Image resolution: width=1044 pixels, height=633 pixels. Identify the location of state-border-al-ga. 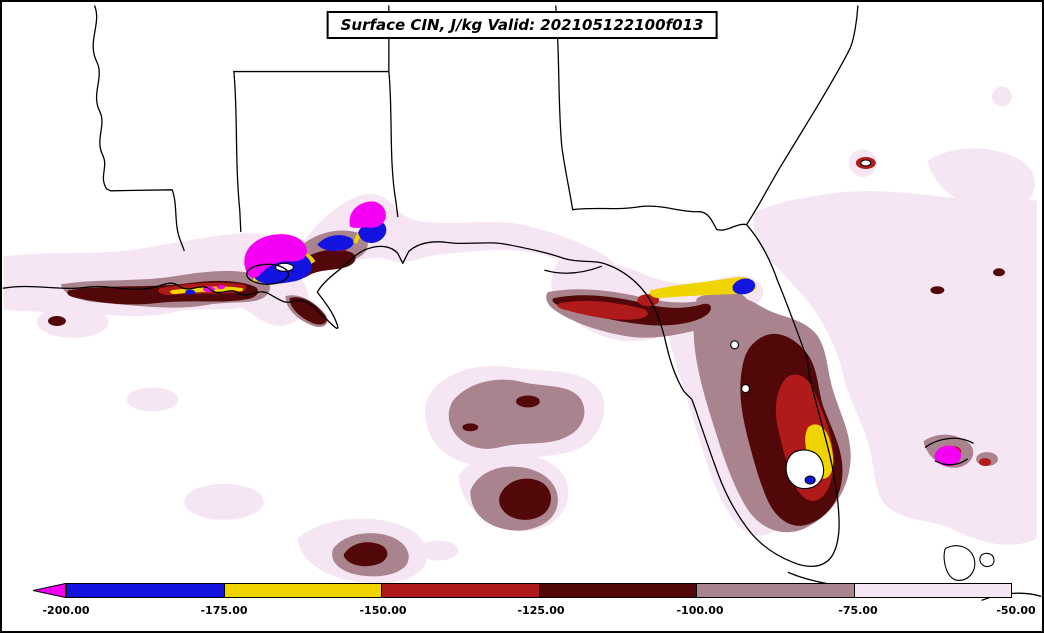
(393, 111).